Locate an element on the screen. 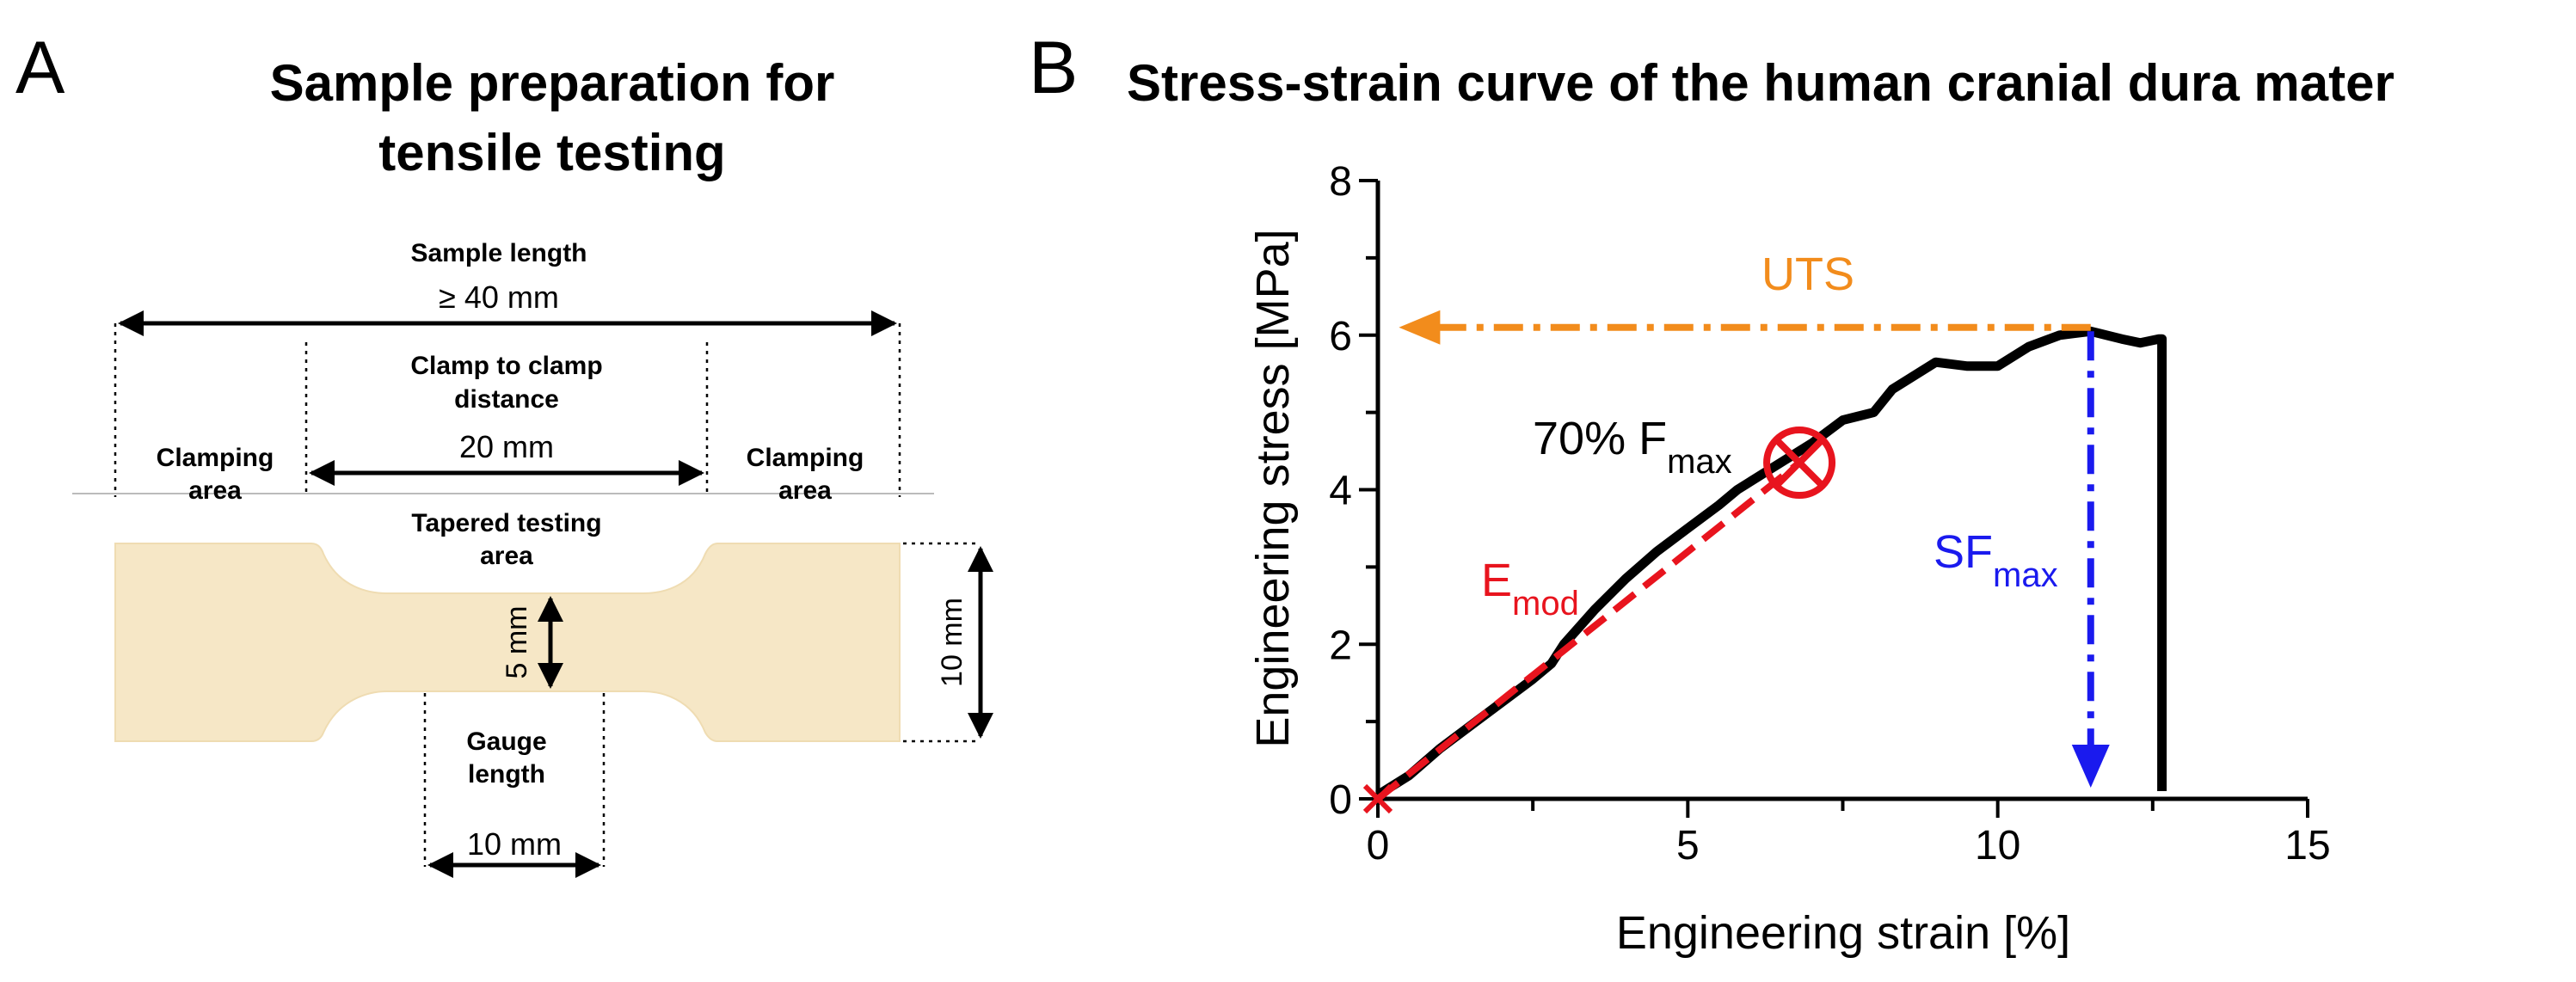  fmax-marker-circle is located at coordinates (1800, 463).